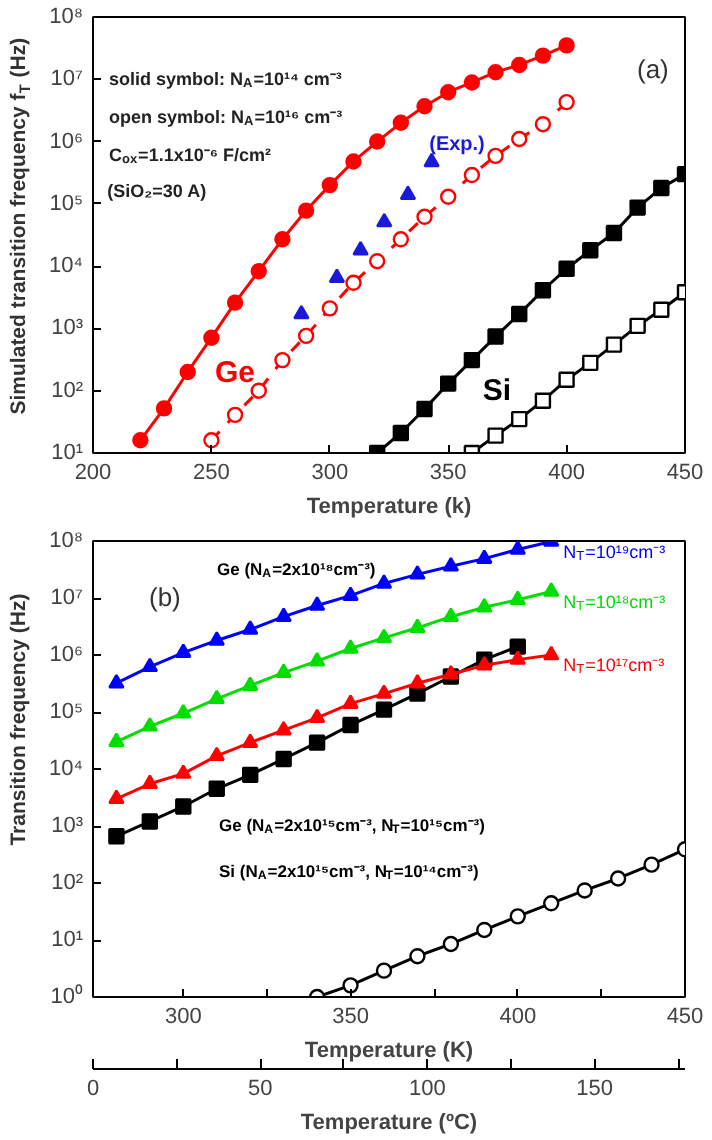  Describe the element at coordinates (93, 473) in the screenshot. I see `x-tick-label: 200` at that location.